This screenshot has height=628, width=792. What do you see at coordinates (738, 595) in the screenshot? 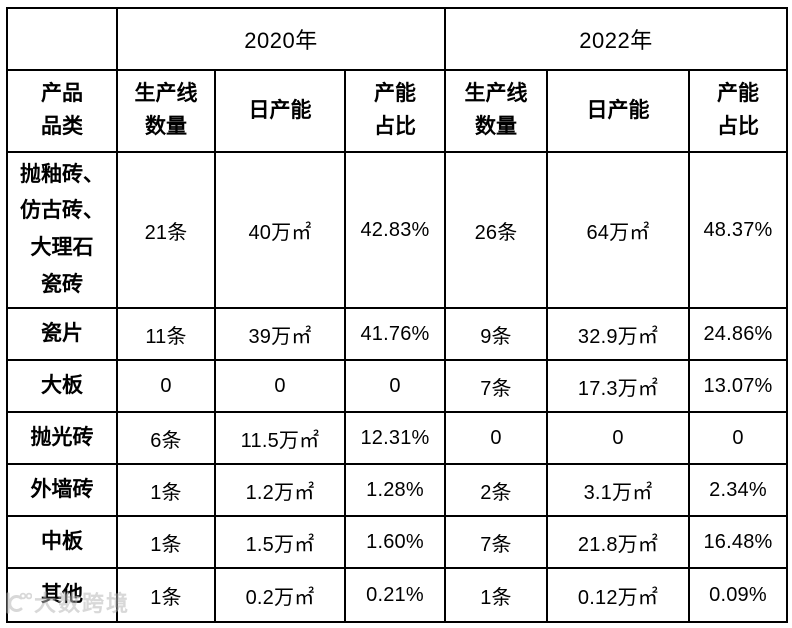
I see `cell-value: 0.09%` at bounding box center [738, 595].